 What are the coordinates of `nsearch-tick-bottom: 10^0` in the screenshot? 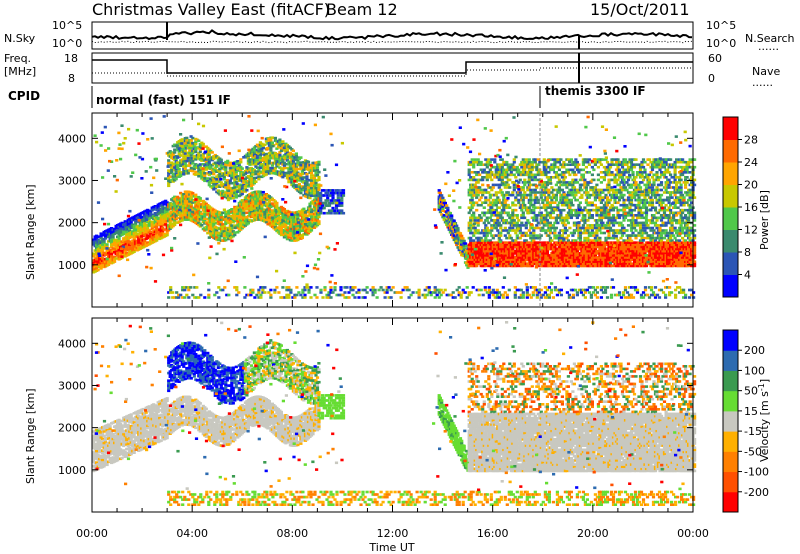 It's located at (721, 43).